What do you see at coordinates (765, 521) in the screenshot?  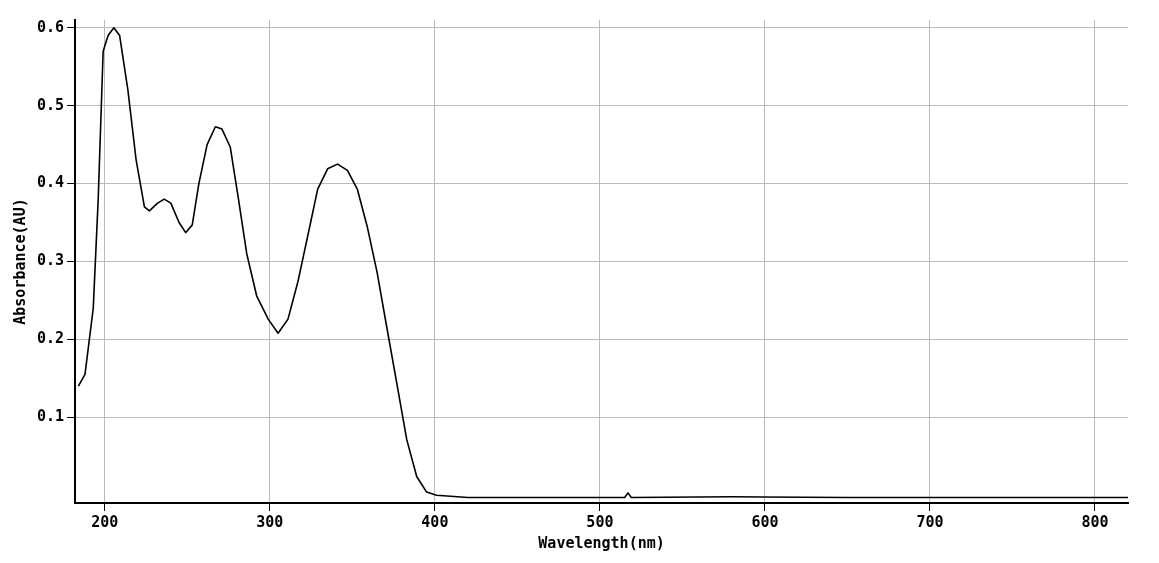 I see `x-tick-label: 600` at bounding box center [765, 521].